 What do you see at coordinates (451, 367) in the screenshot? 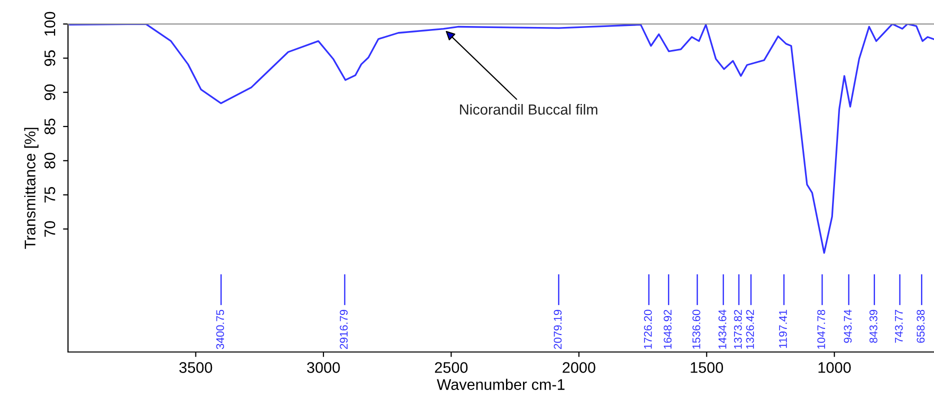
I see `x-tick-label: 2500` at bounding box center [451, 367].